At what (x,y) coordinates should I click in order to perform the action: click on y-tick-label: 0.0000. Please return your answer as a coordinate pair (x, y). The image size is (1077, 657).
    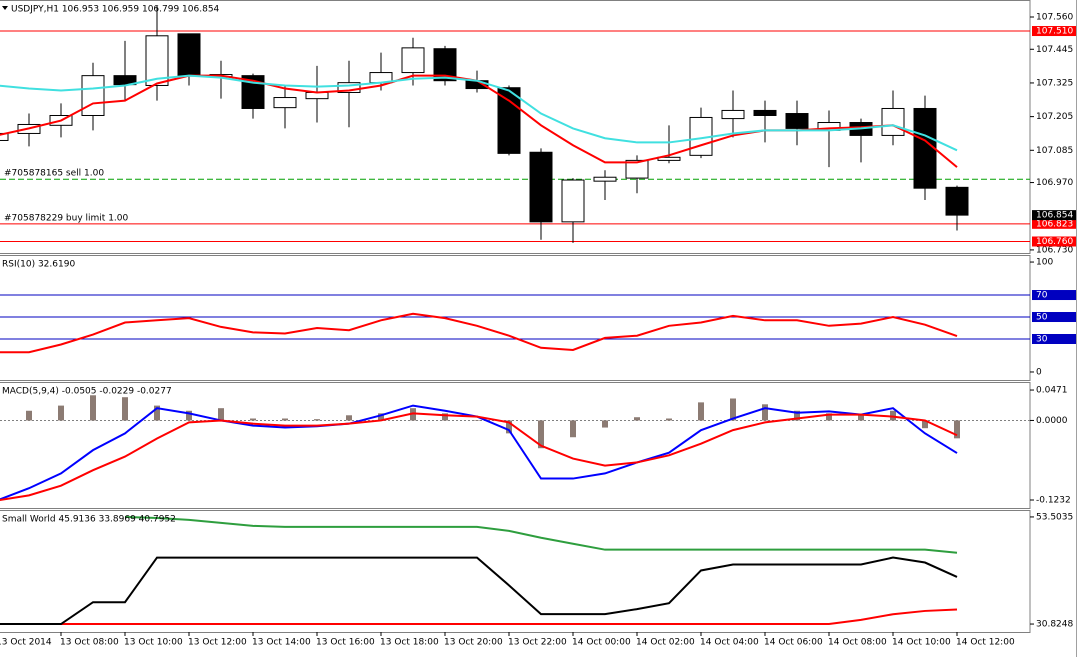
    Looking at the image, I should click on (1052, 421).